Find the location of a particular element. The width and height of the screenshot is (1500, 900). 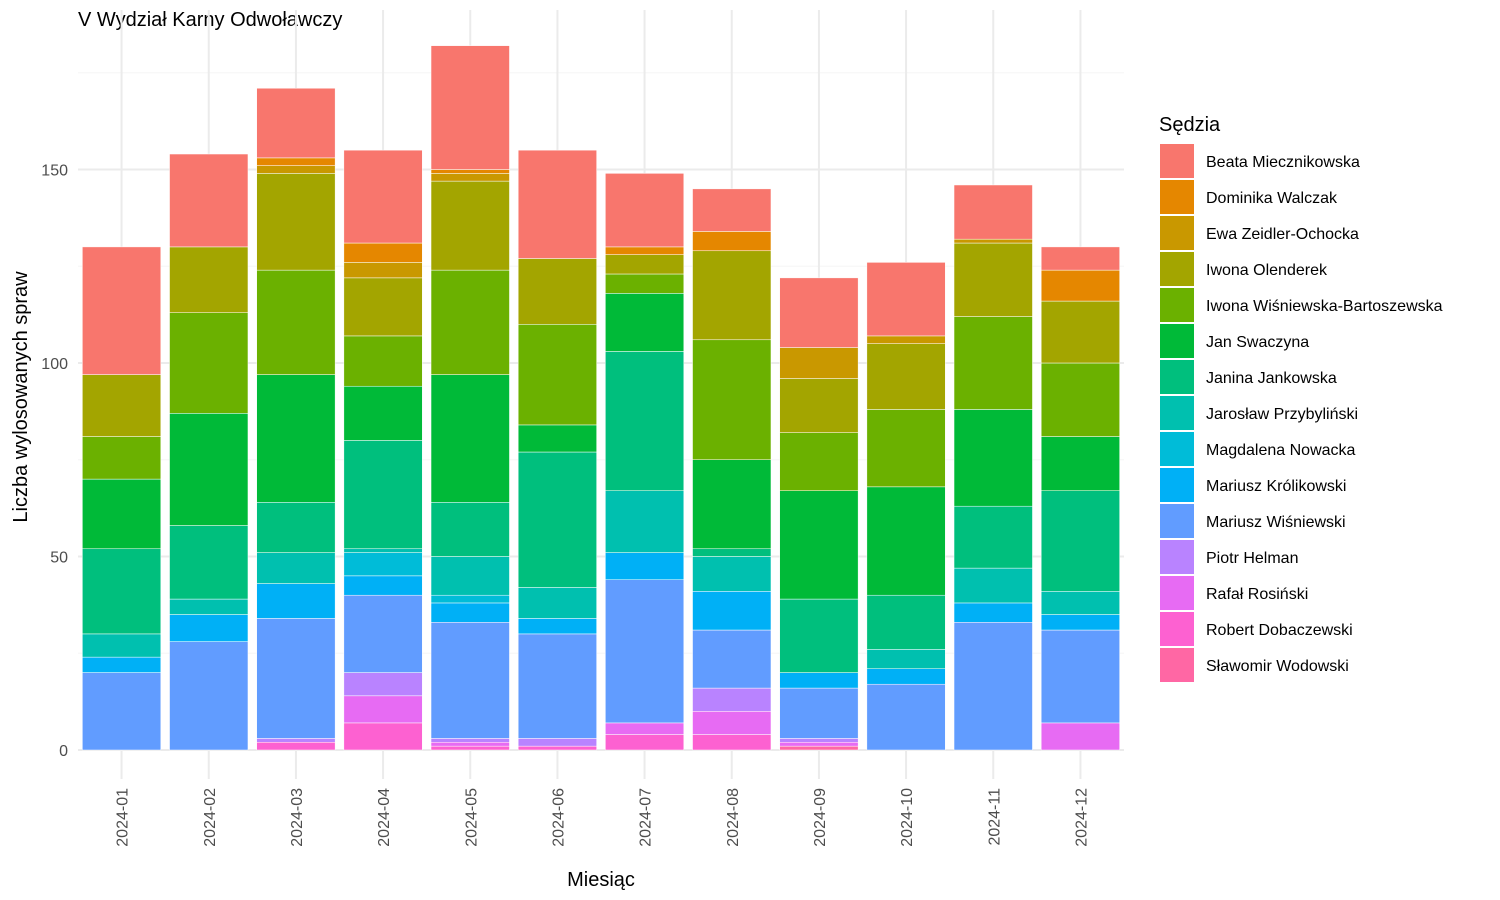

y-axis-title: Liczba wylosowanych spraw is located at coordinates (21, 397).